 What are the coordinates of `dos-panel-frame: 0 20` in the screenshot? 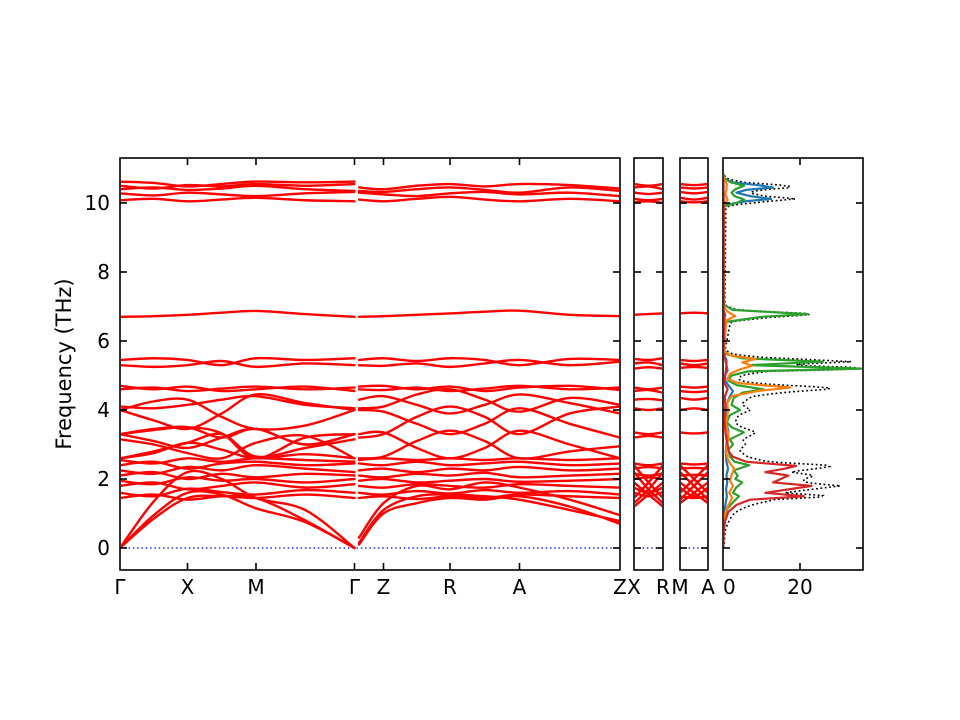 It's located at (793, 378).